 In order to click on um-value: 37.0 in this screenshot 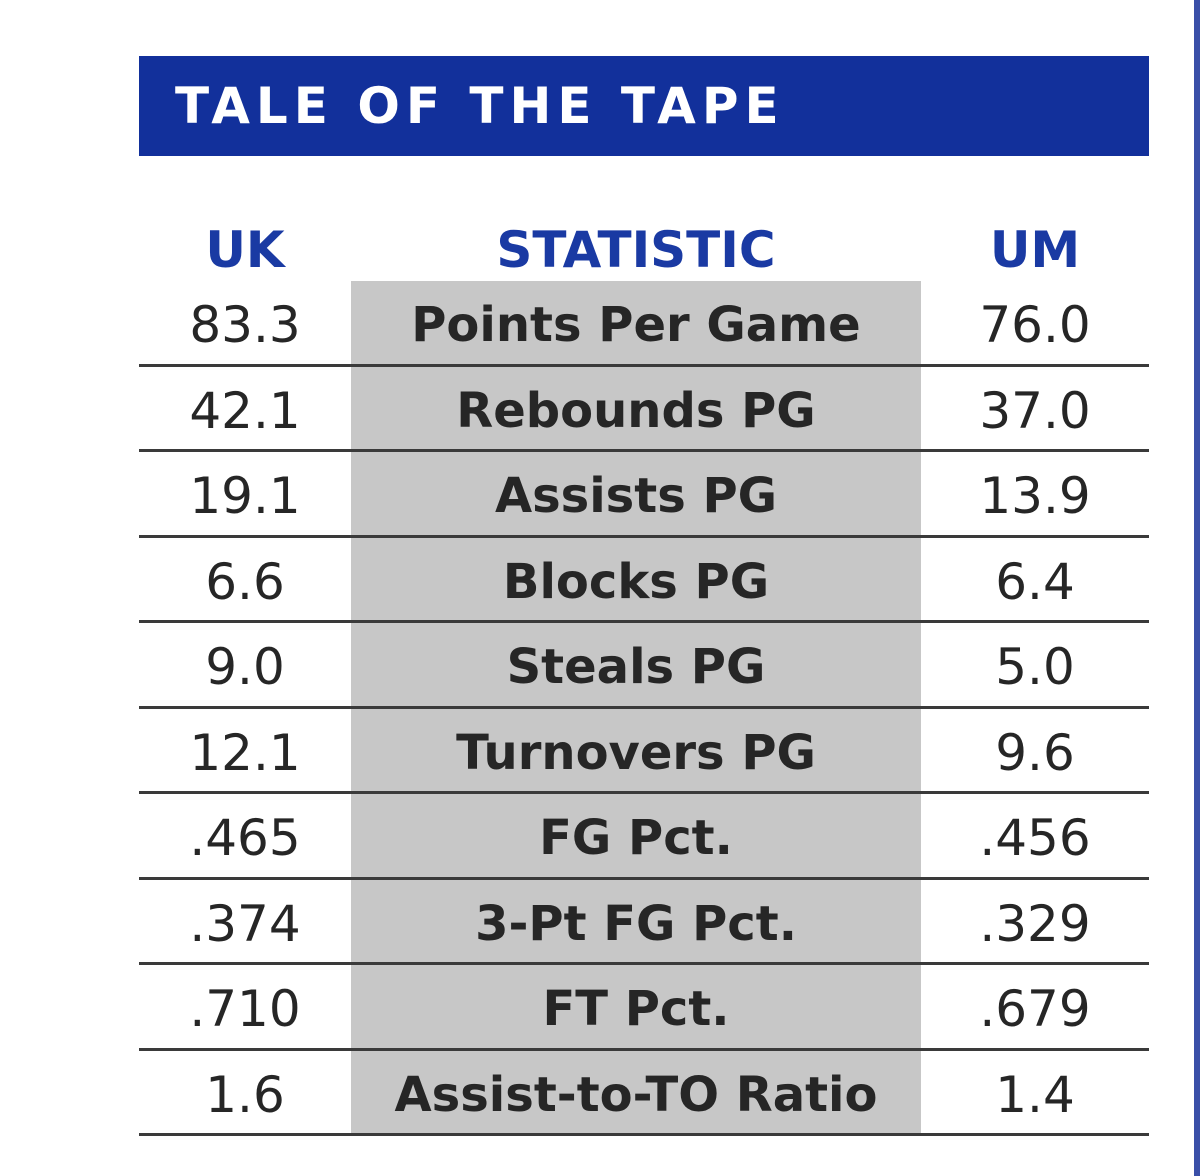, I will do `click(1035, 410)`.